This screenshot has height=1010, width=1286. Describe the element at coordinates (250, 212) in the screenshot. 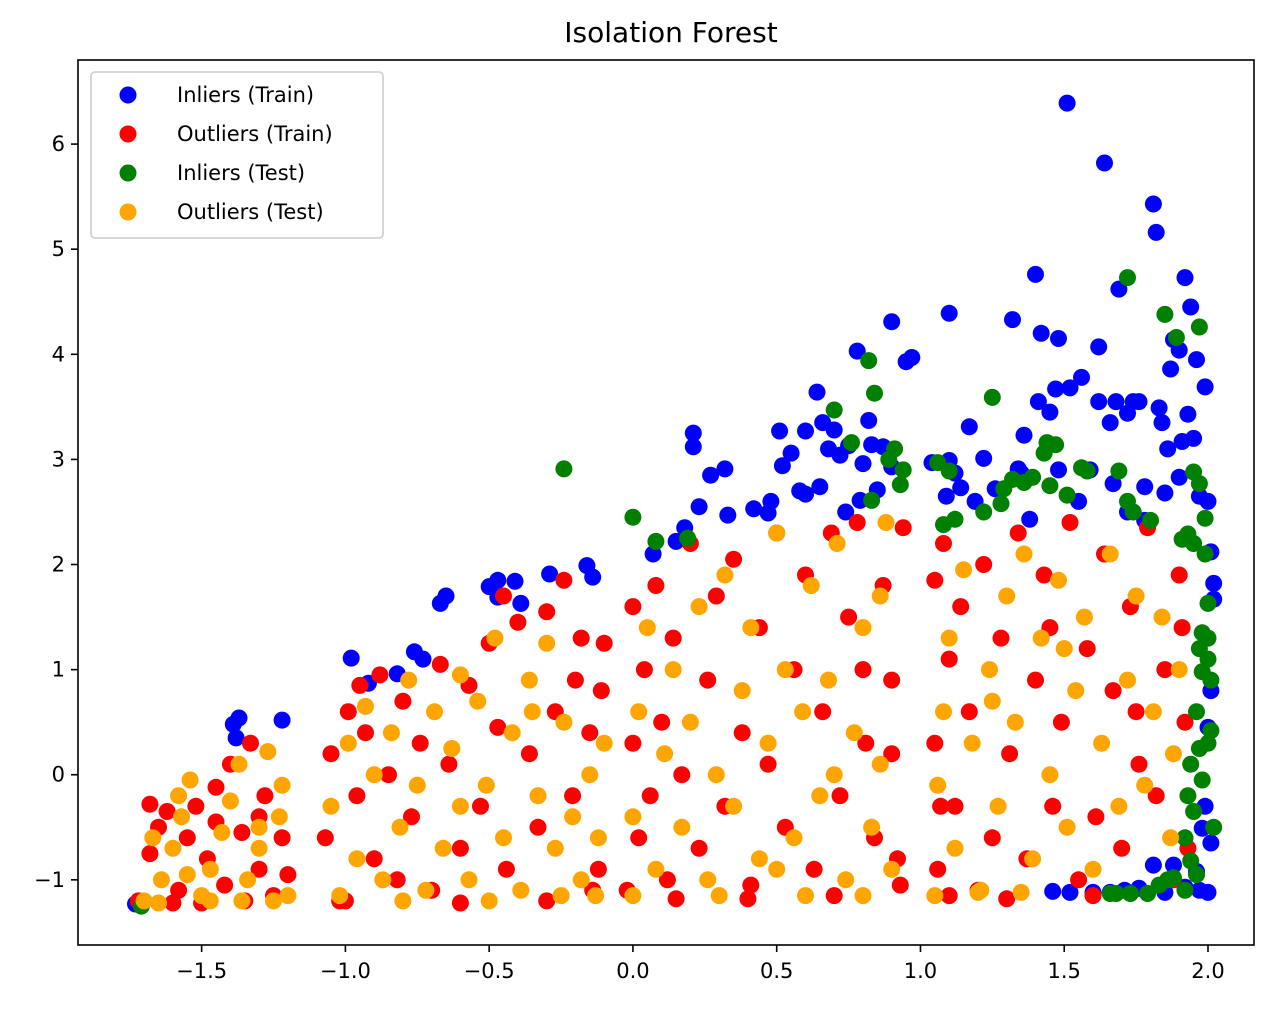

I see `legend-label-3: Outliers (Test)` at that location.